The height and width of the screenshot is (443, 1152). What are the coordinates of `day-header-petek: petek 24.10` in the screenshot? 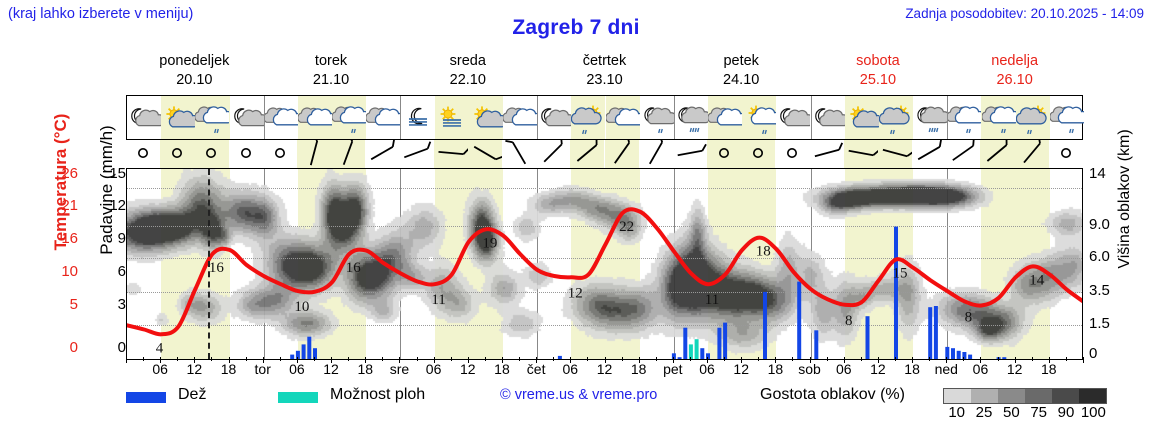 It's located at (741, 71).